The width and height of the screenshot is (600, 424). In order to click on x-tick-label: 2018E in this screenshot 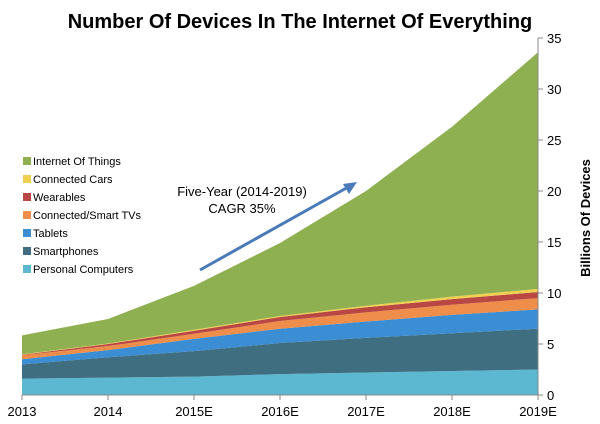, I will do `click(452, 411)`.